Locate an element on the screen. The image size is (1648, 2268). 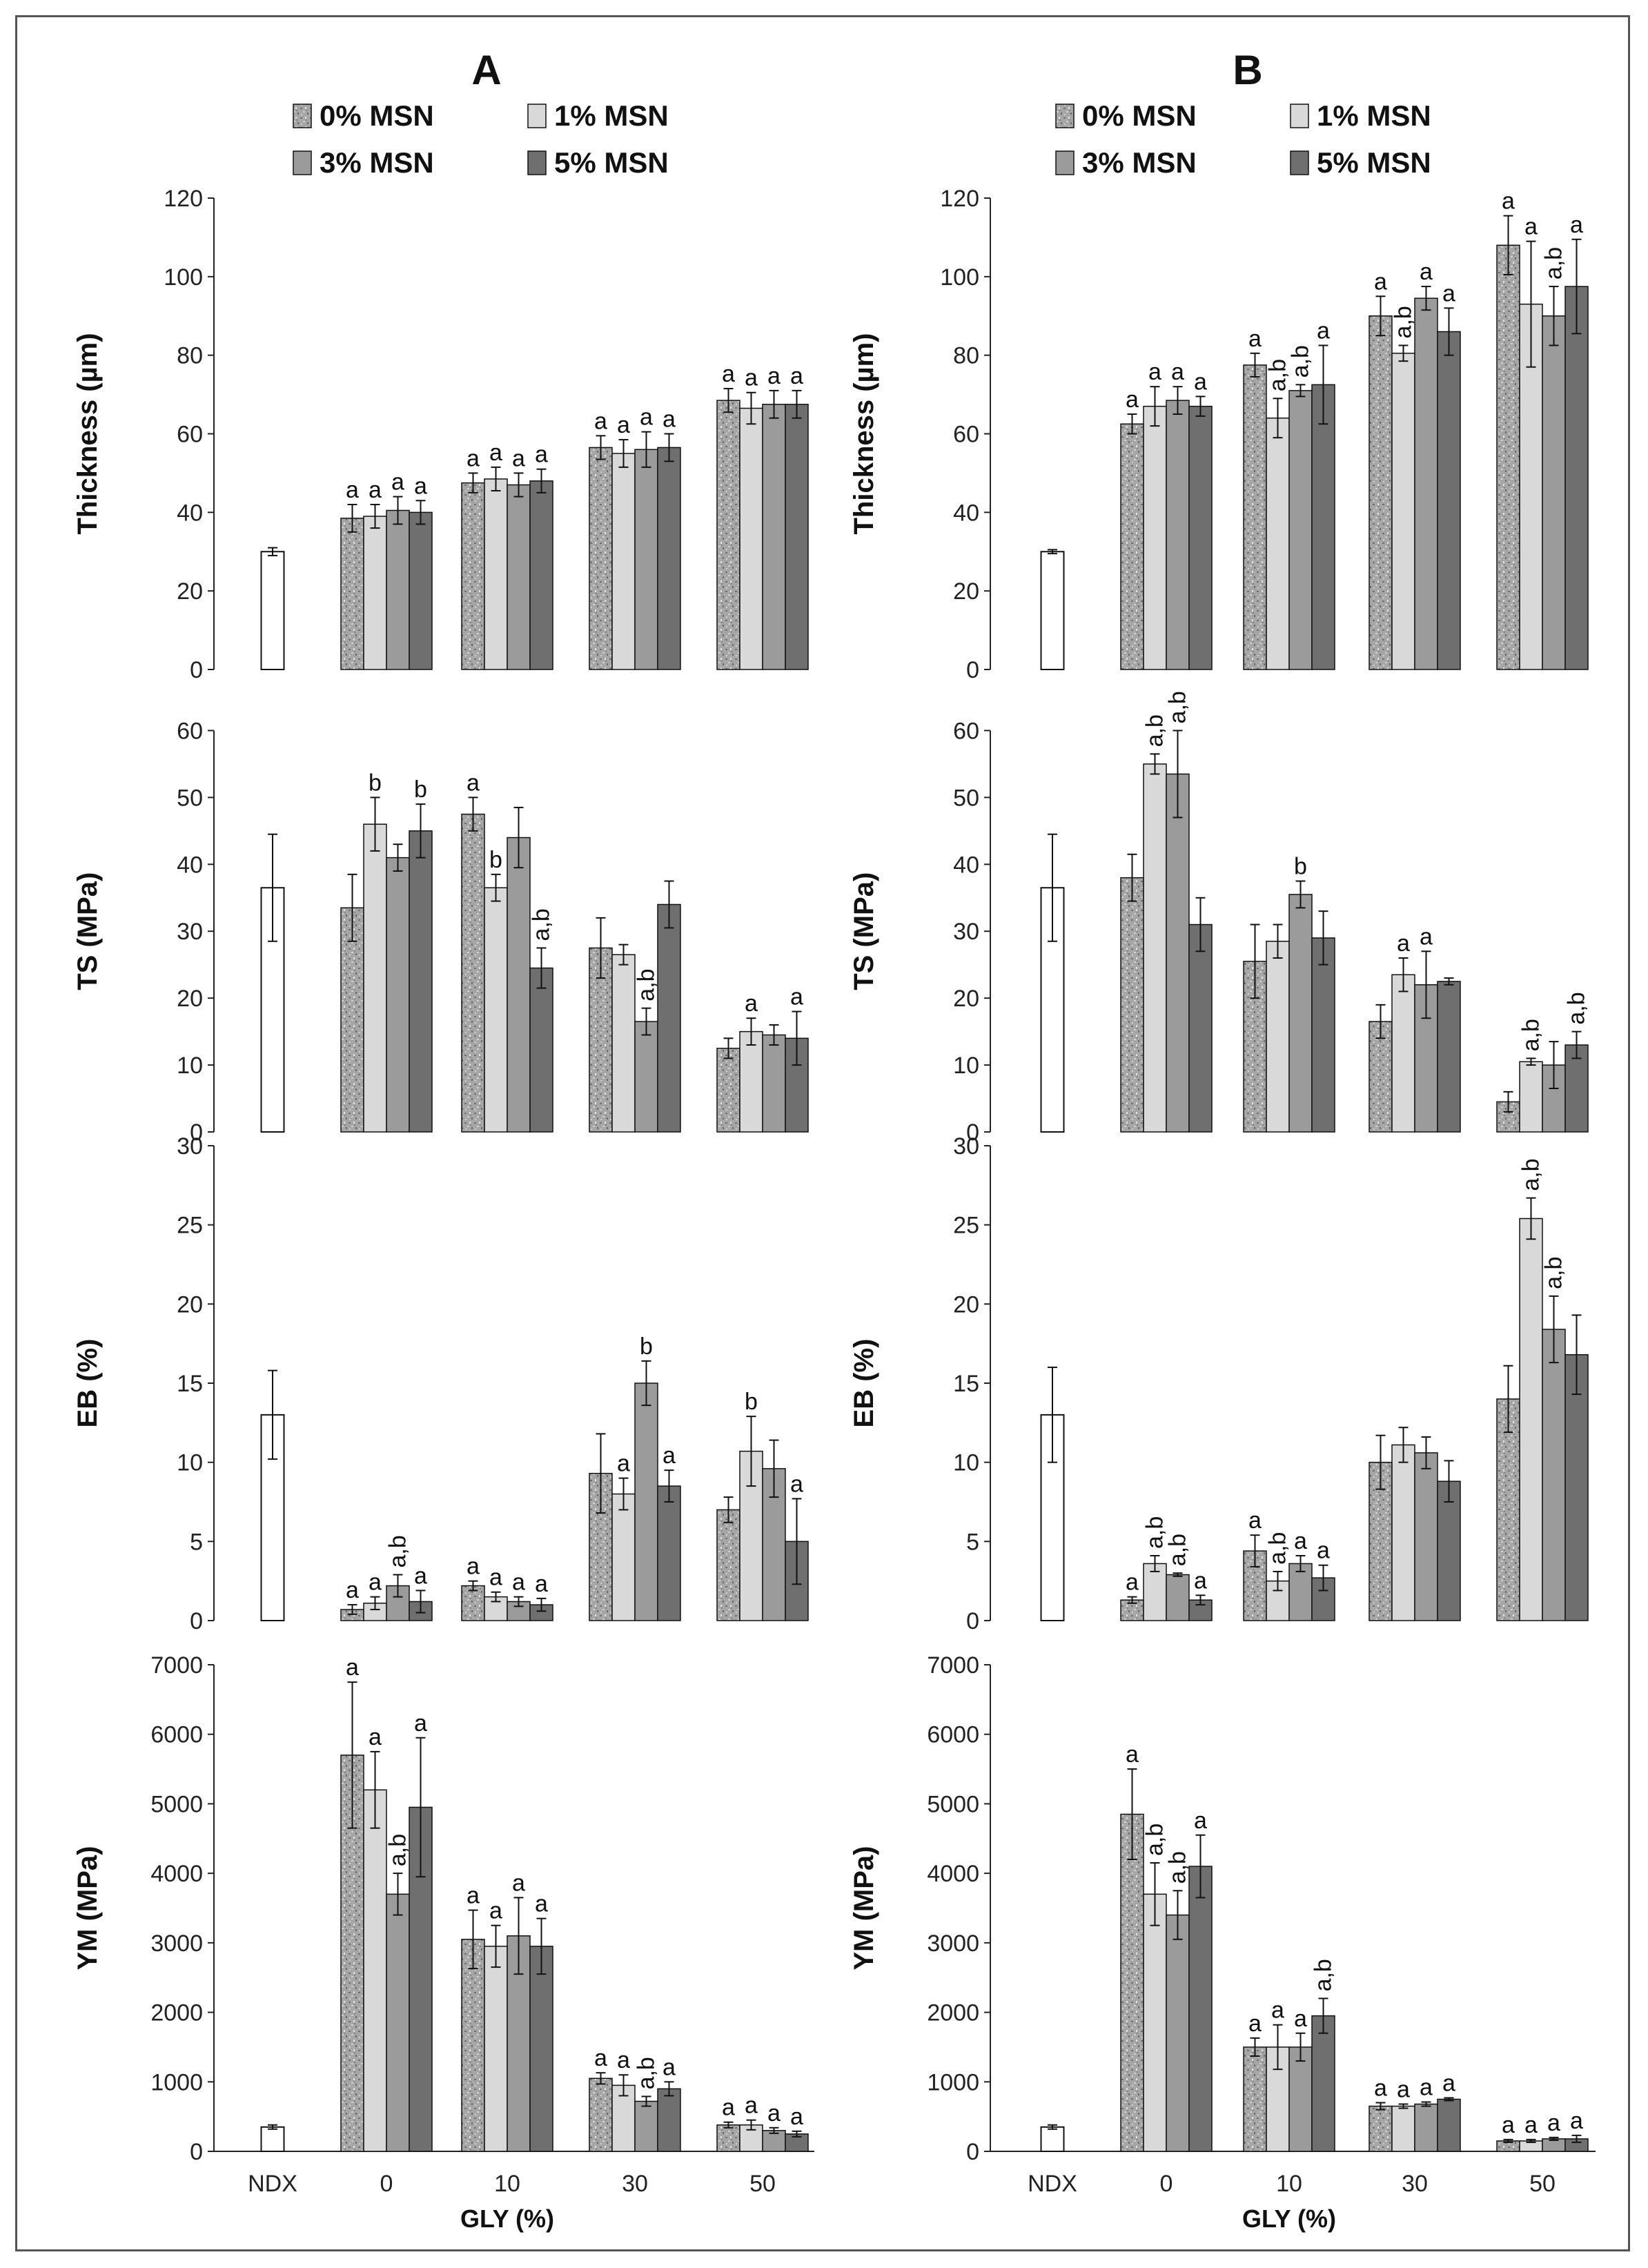
y-tick-label: 3000 is located at coordinates (953, 1944).